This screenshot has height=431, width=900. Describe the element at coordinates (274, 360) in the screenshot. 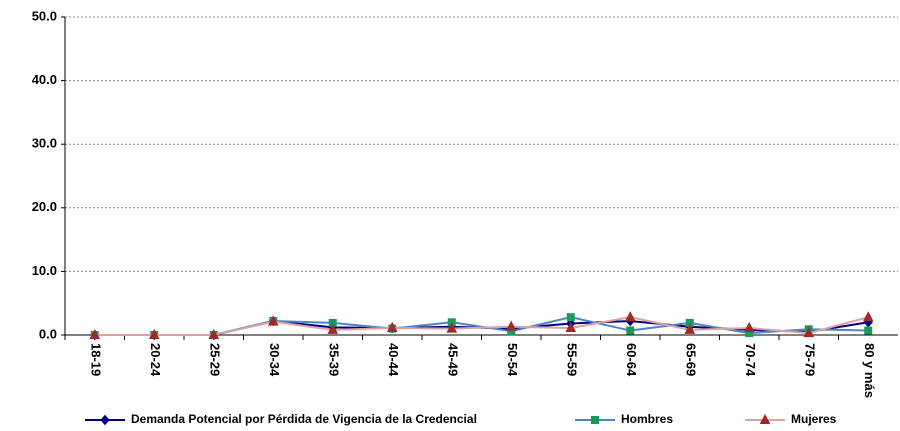

I see `x-tick-label: 30-34` at that location.